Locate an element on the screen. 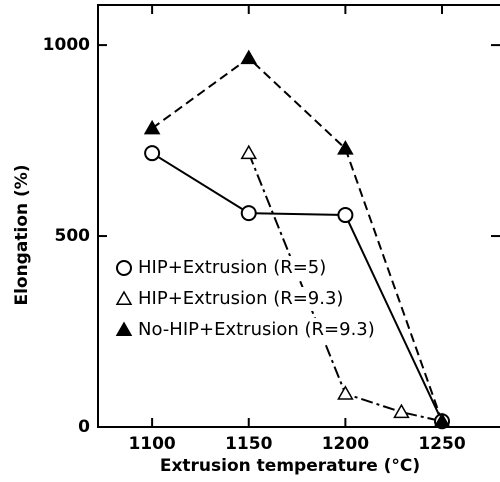 The height and width of the screenshot is (482, 500). legend-label: HIP+Extrusion (R=9.3) is located at coordinates (240, 298).